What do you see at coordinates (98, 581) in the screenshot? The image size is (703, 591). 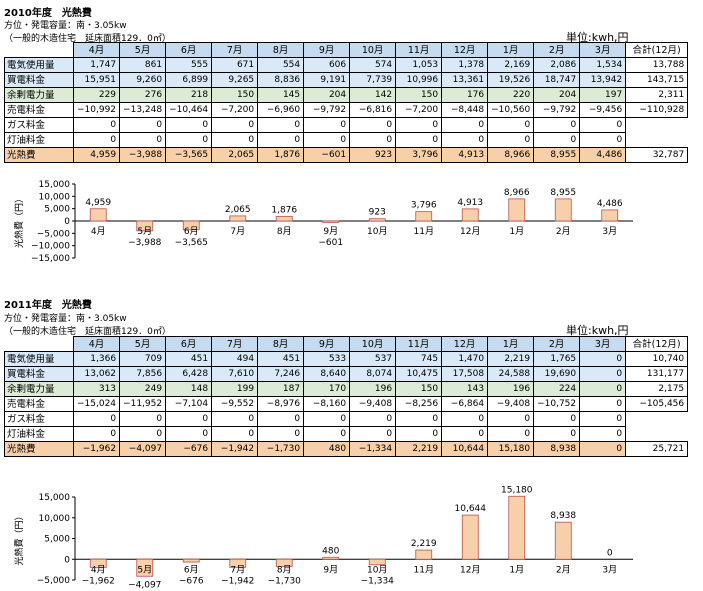 I see `data-label: −1,962` at bounding box center [98, 581].